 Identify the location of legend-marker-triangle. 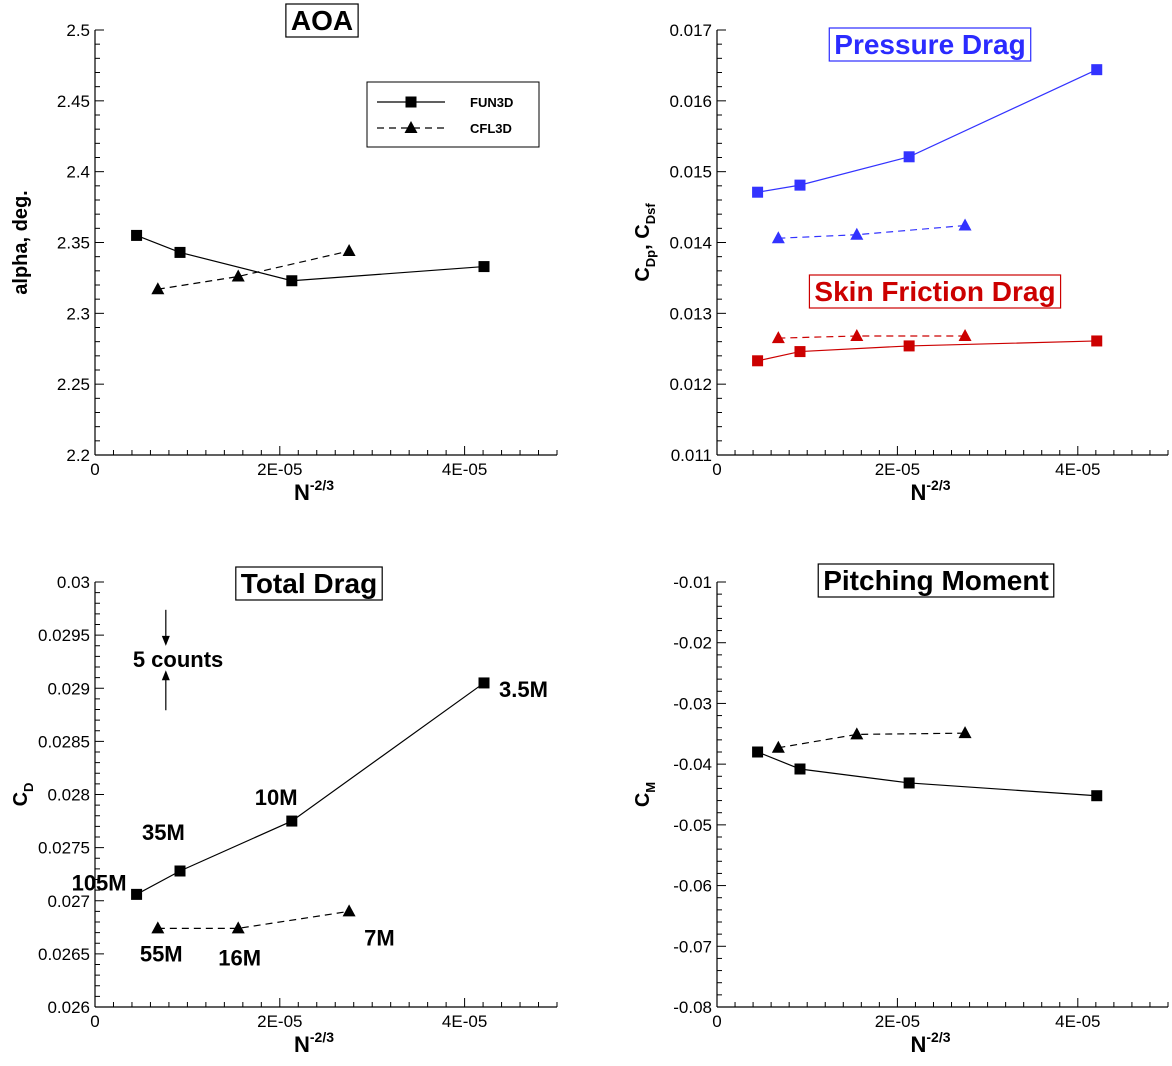
(411, 127).